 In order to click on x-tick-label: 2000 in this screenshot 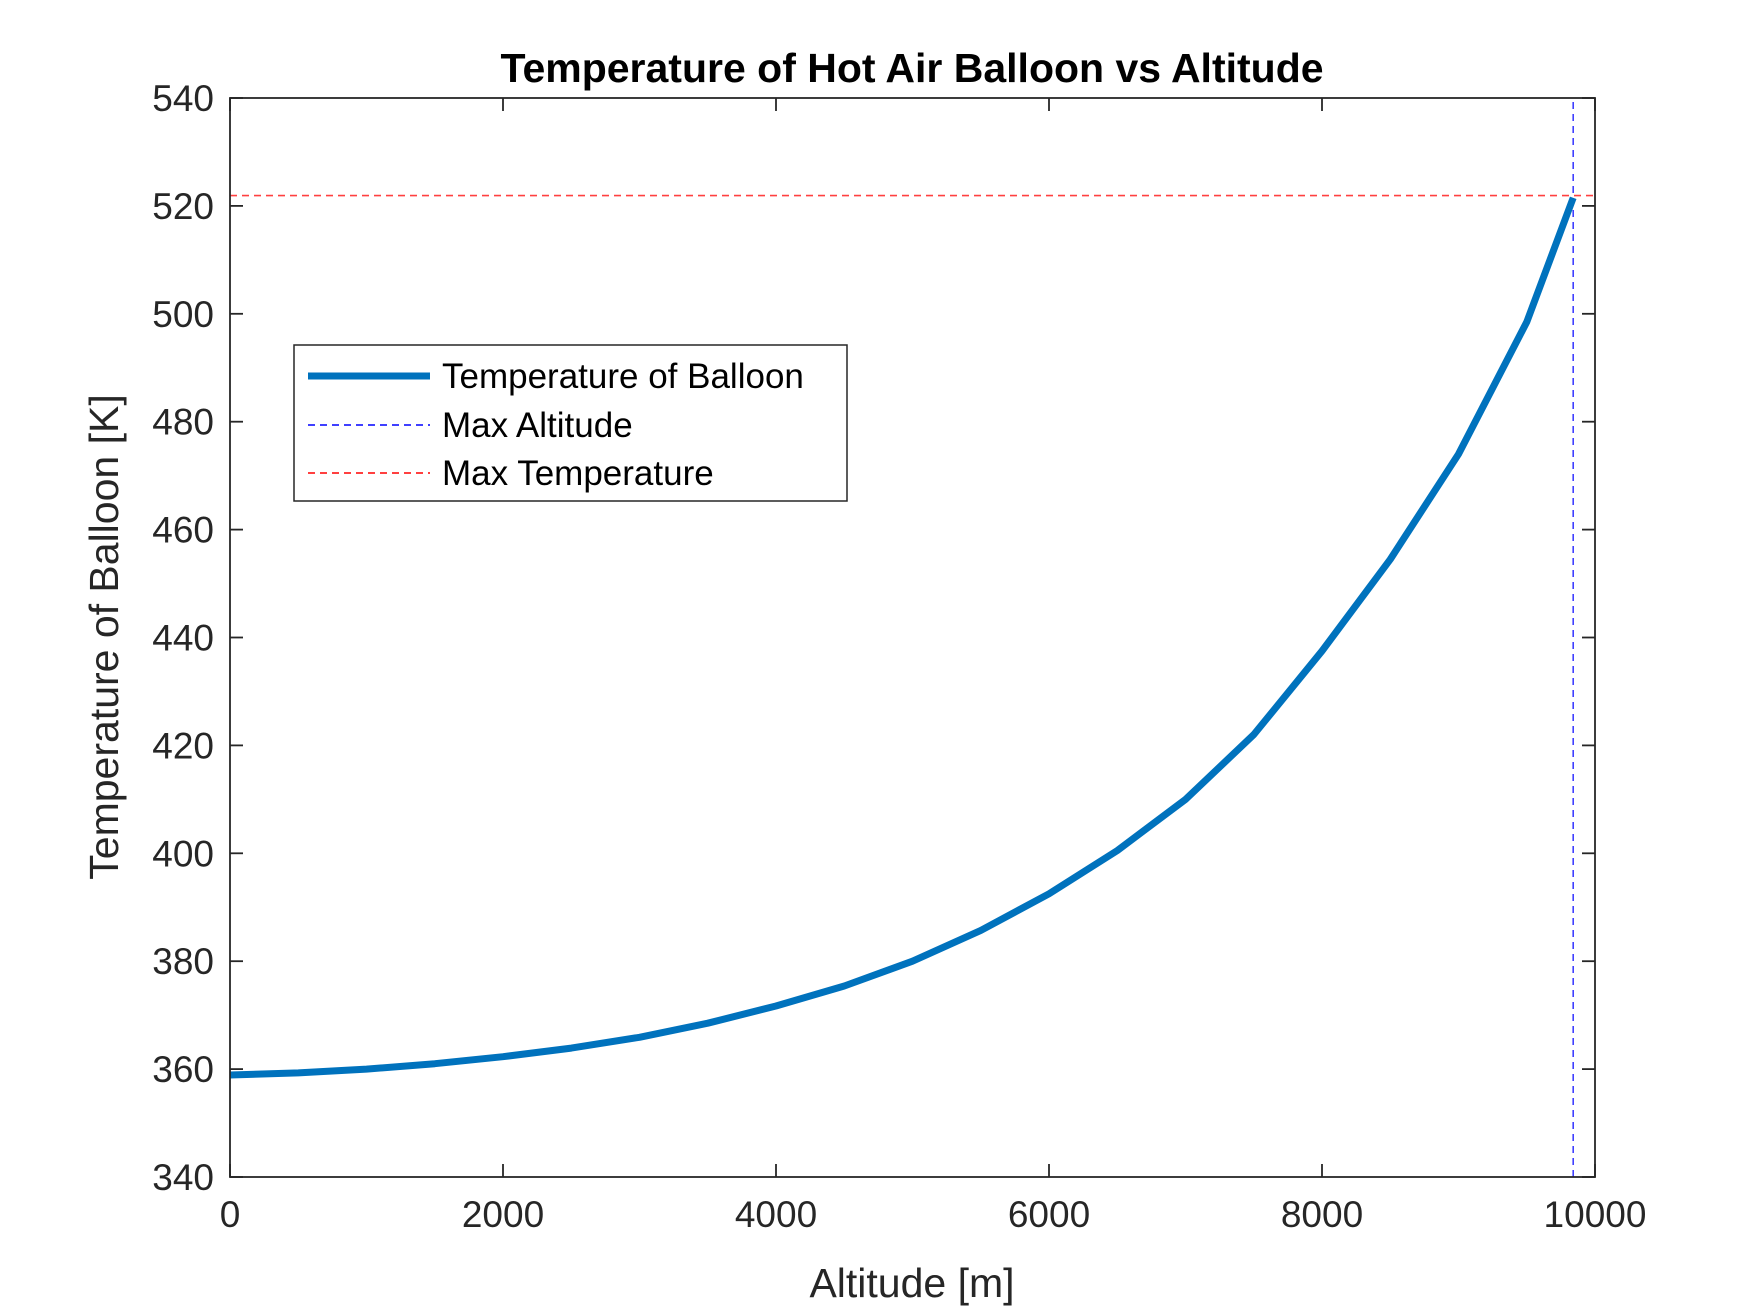, I will do `click(503, 1214)`.